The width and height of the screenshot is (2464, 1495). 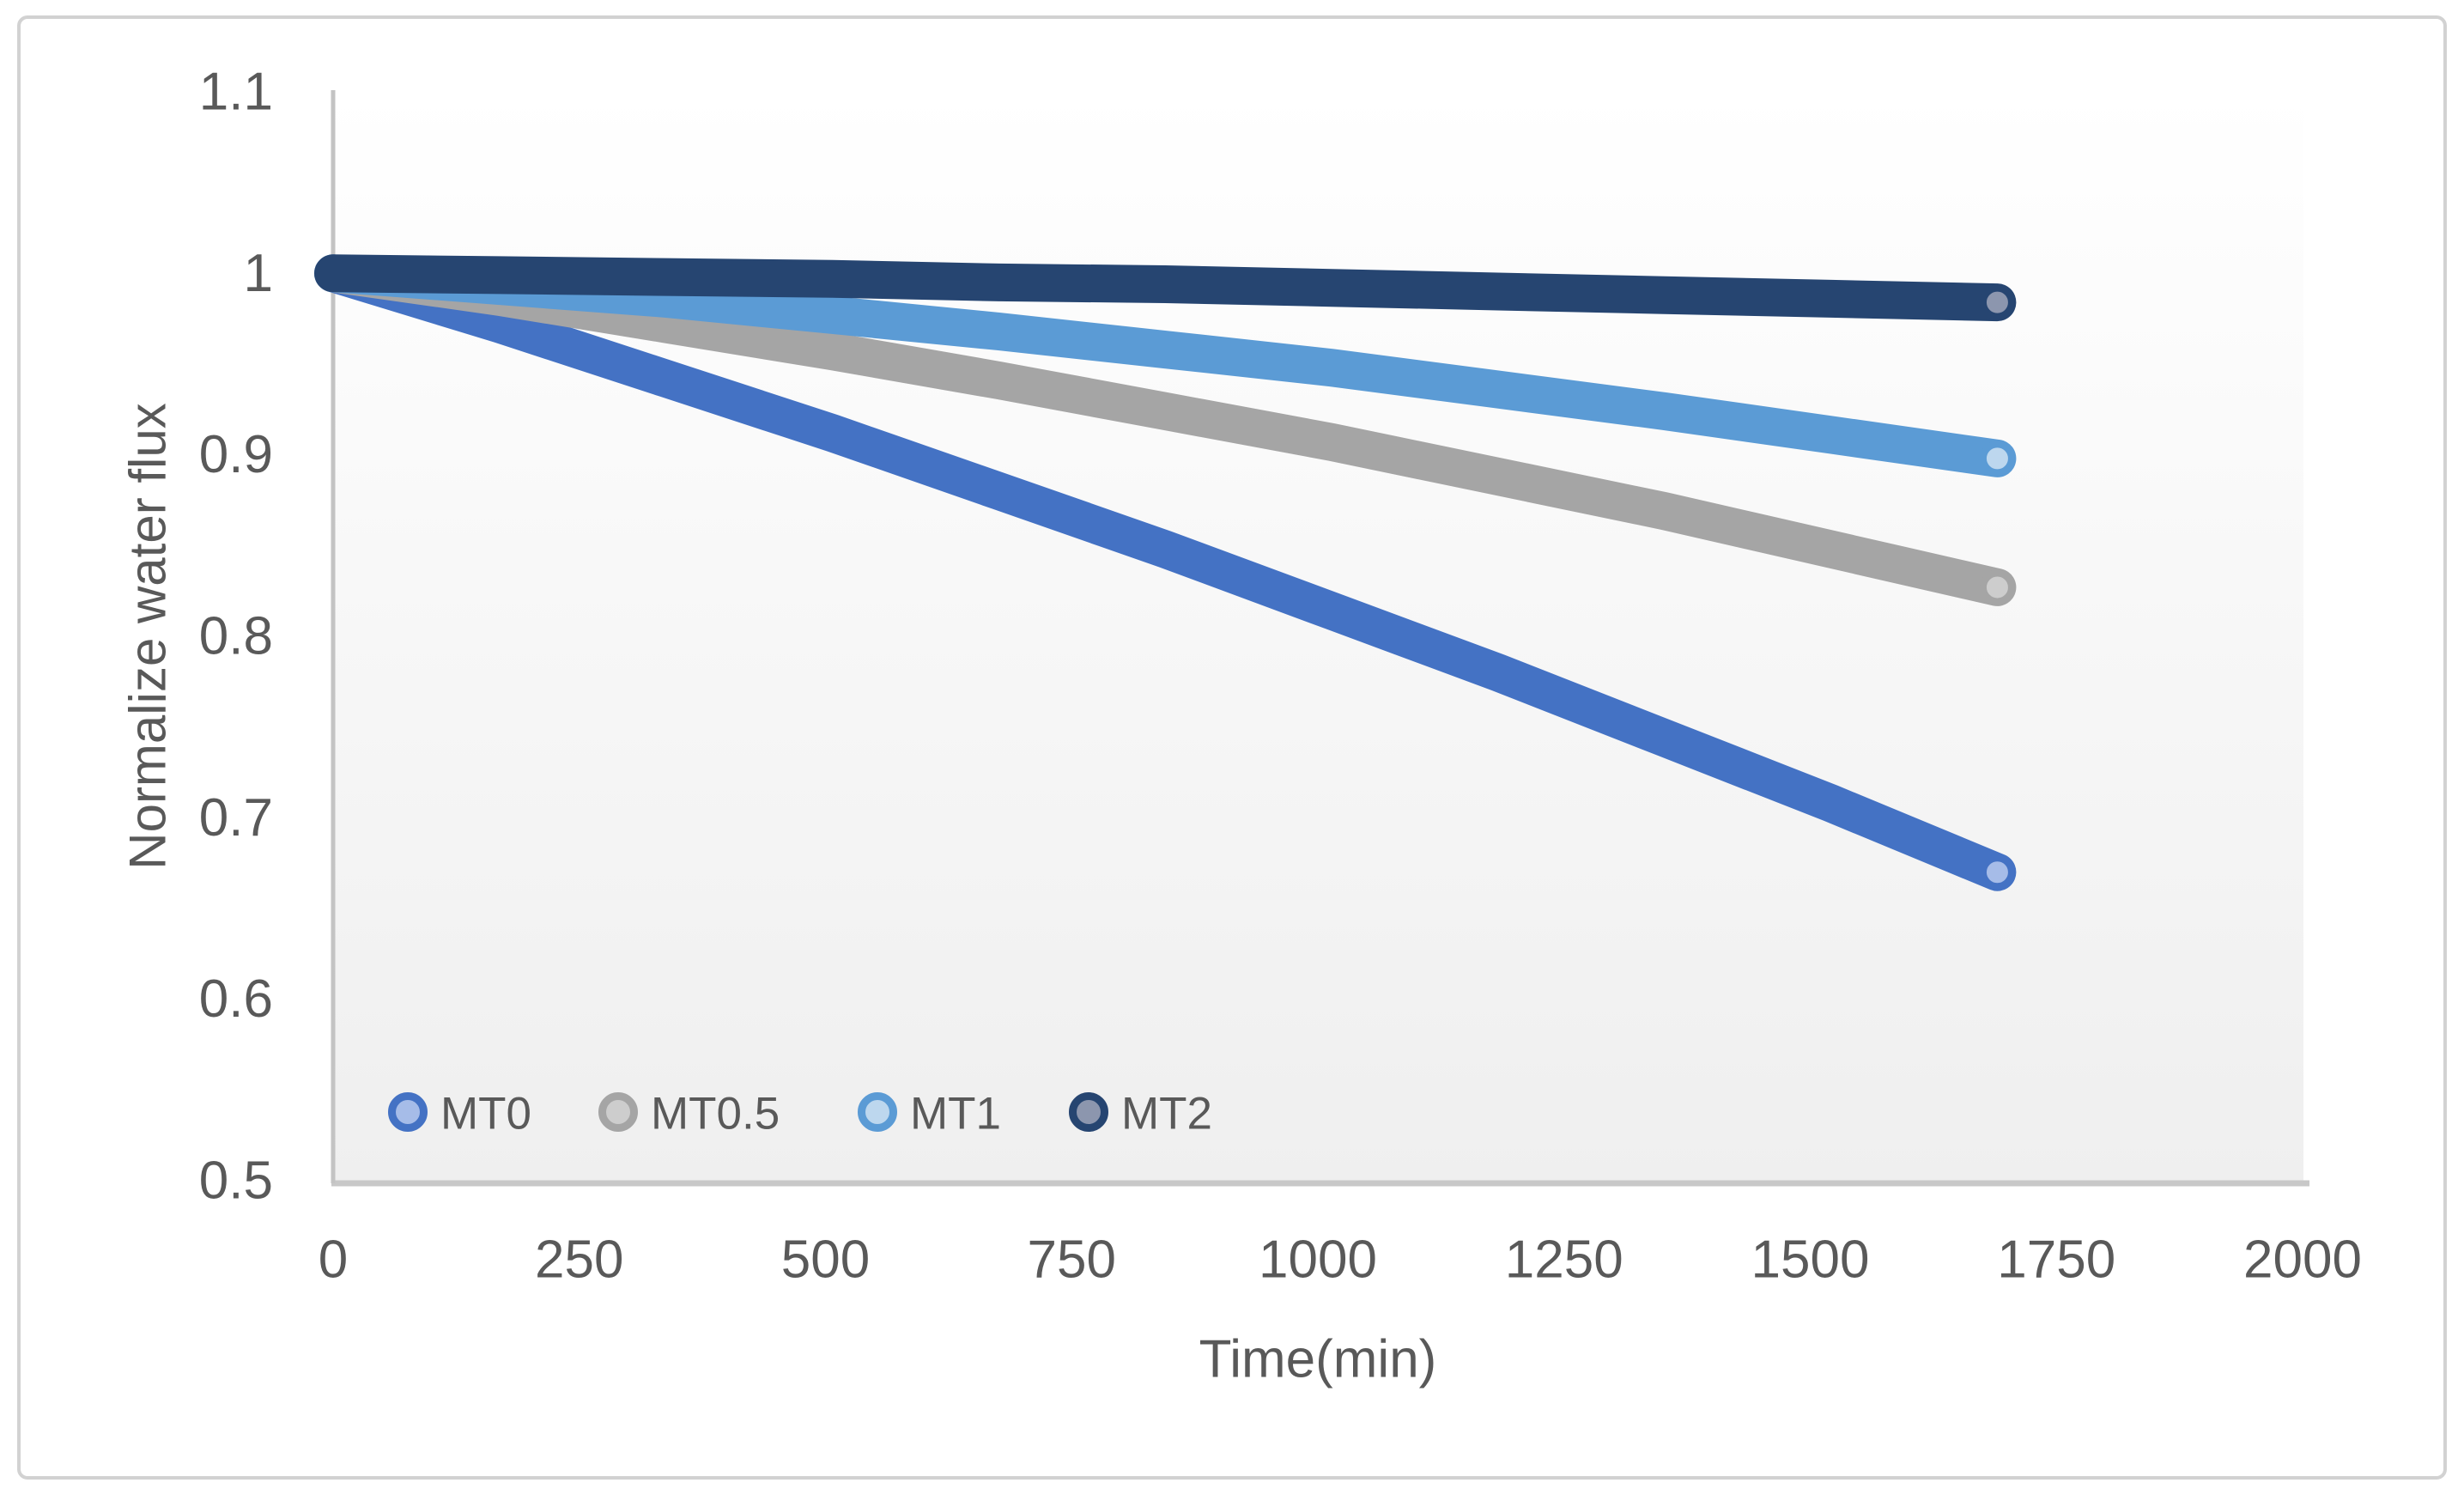 I want to click on legend: MT0 MT0.5 MT1 MT2, so click(x=800, y=1114).